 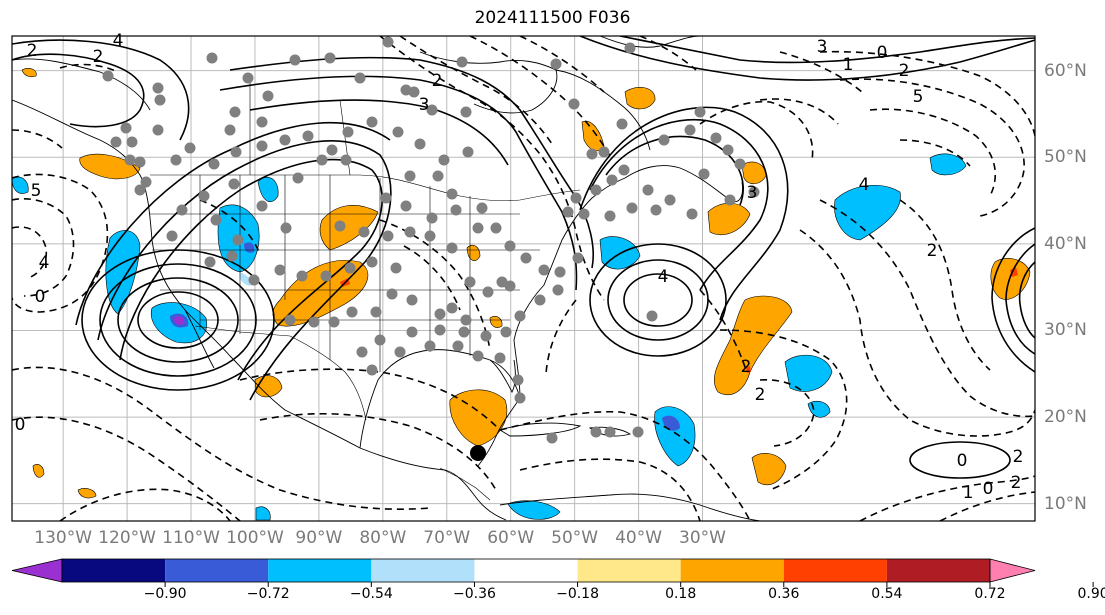 What do you see at coordinates (577, 594) in the screenshot?
I see `colorbar-tick-label: −0.18` at bounding box center [577, 594].